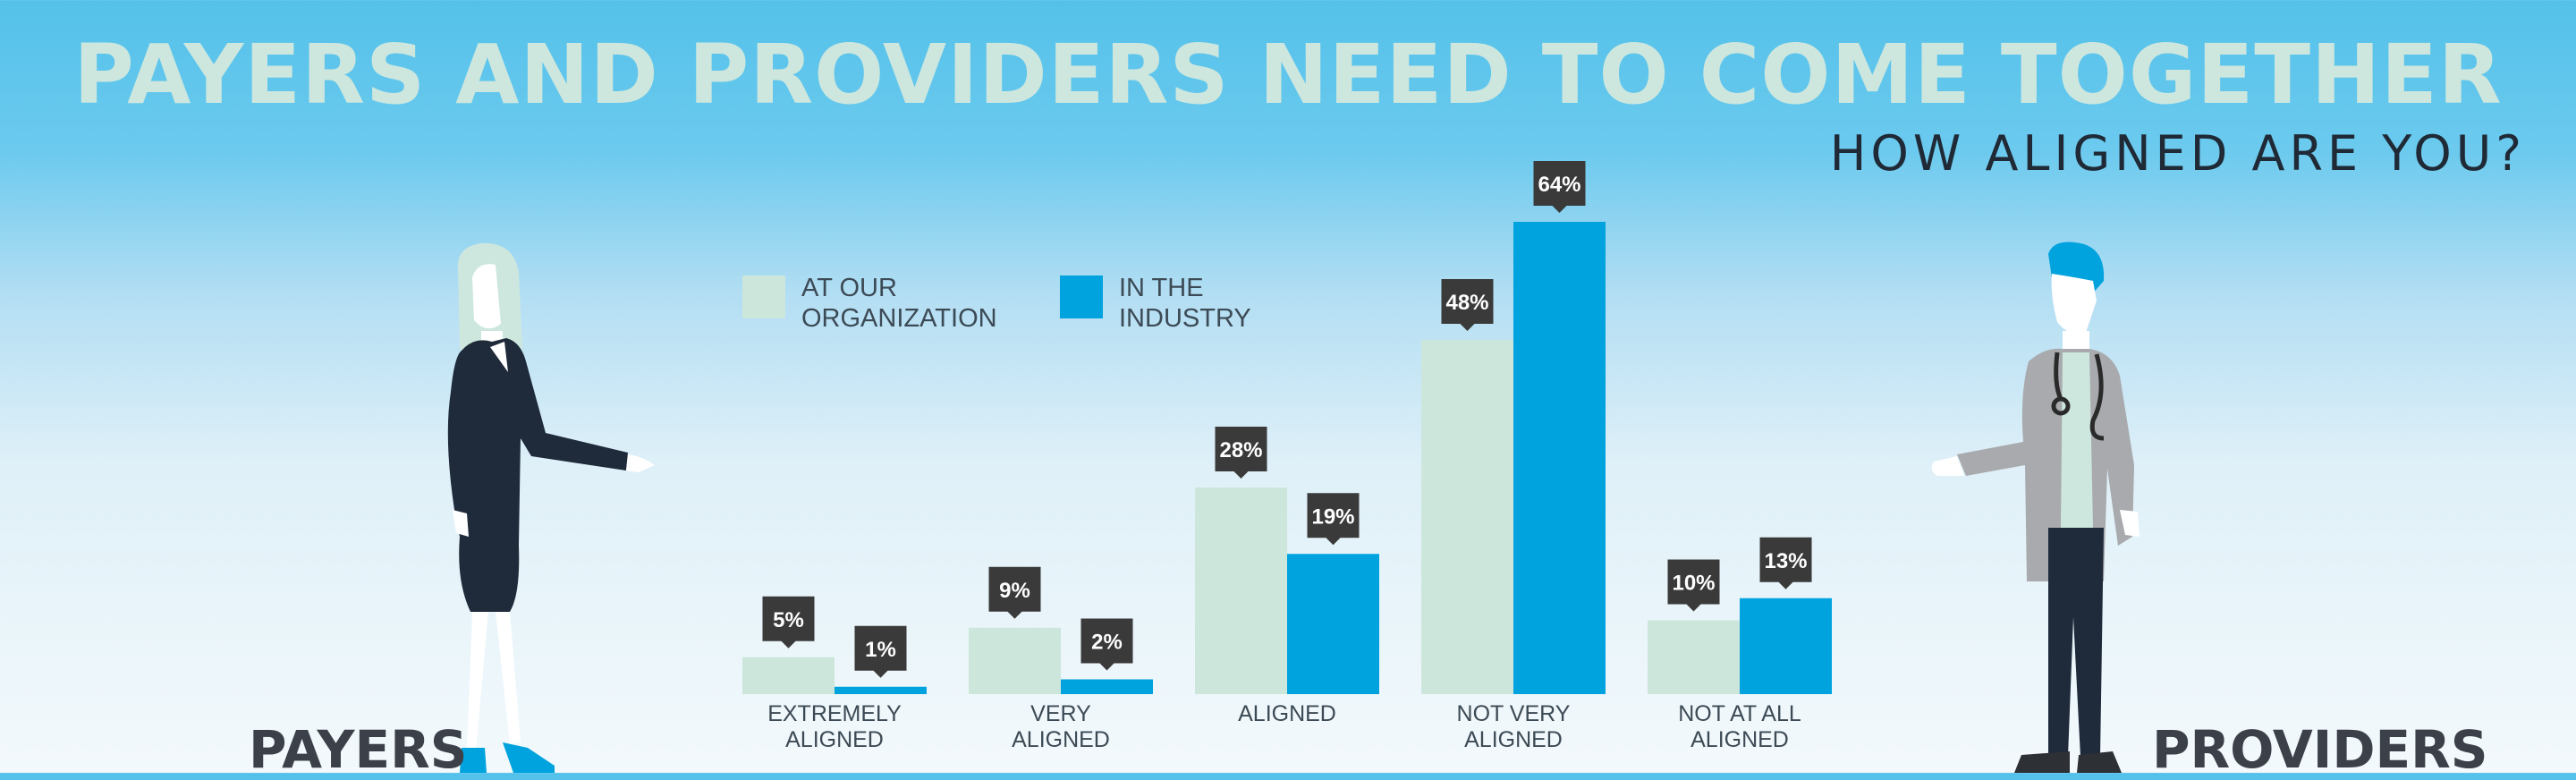 The width and height of the screenshot is (2576, 780). What do you see at coordinates (1332, 516) in the screenshot?
I see `data-label: 19%` at bounding box center [1332, 516].